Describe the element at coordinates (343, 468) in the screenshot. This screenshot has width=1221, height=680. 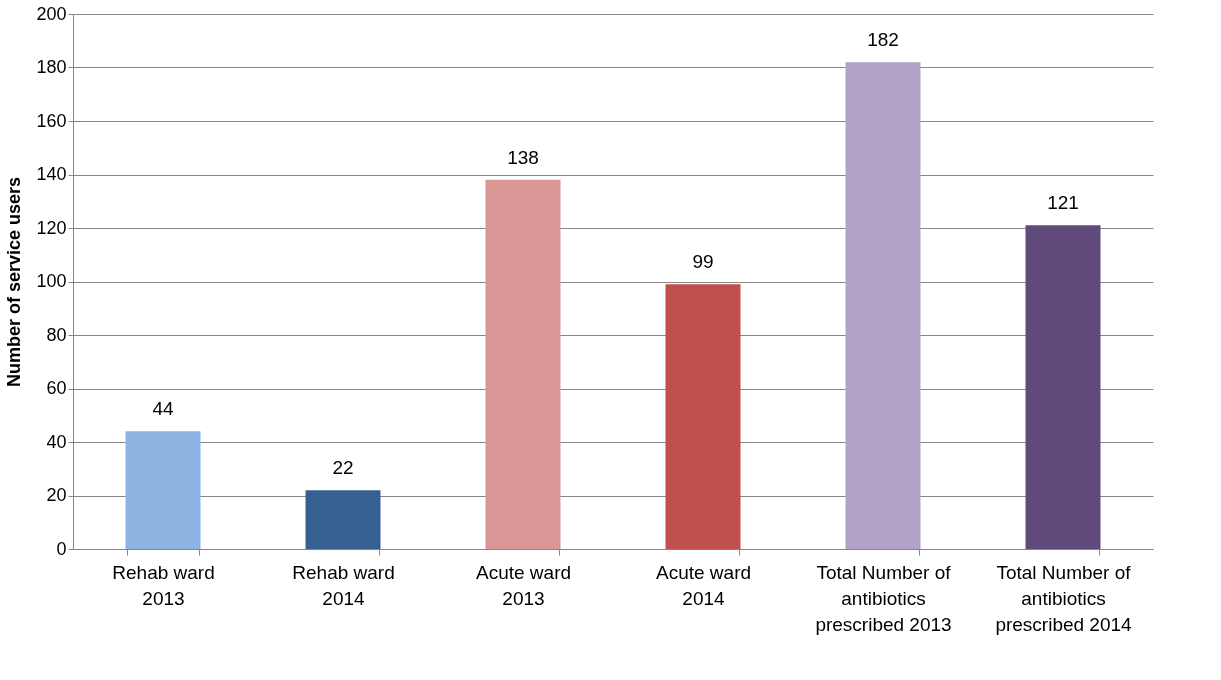
I see `data-label: 22` at that location.